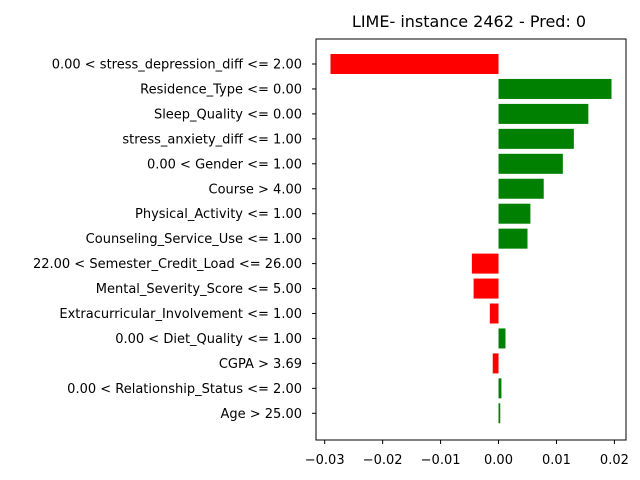 This screenshot has height=480, width=640. I want to click on x-tick-label: −0.02, so click(383, 460).